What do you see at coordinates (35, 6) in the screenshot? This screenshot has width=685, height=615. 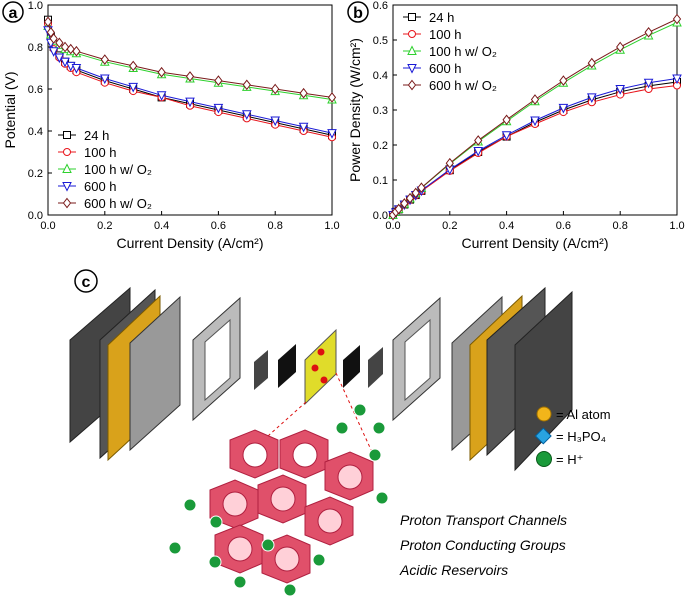 I see `y-tick-label: 1.0` at bounding box center [35, 6].